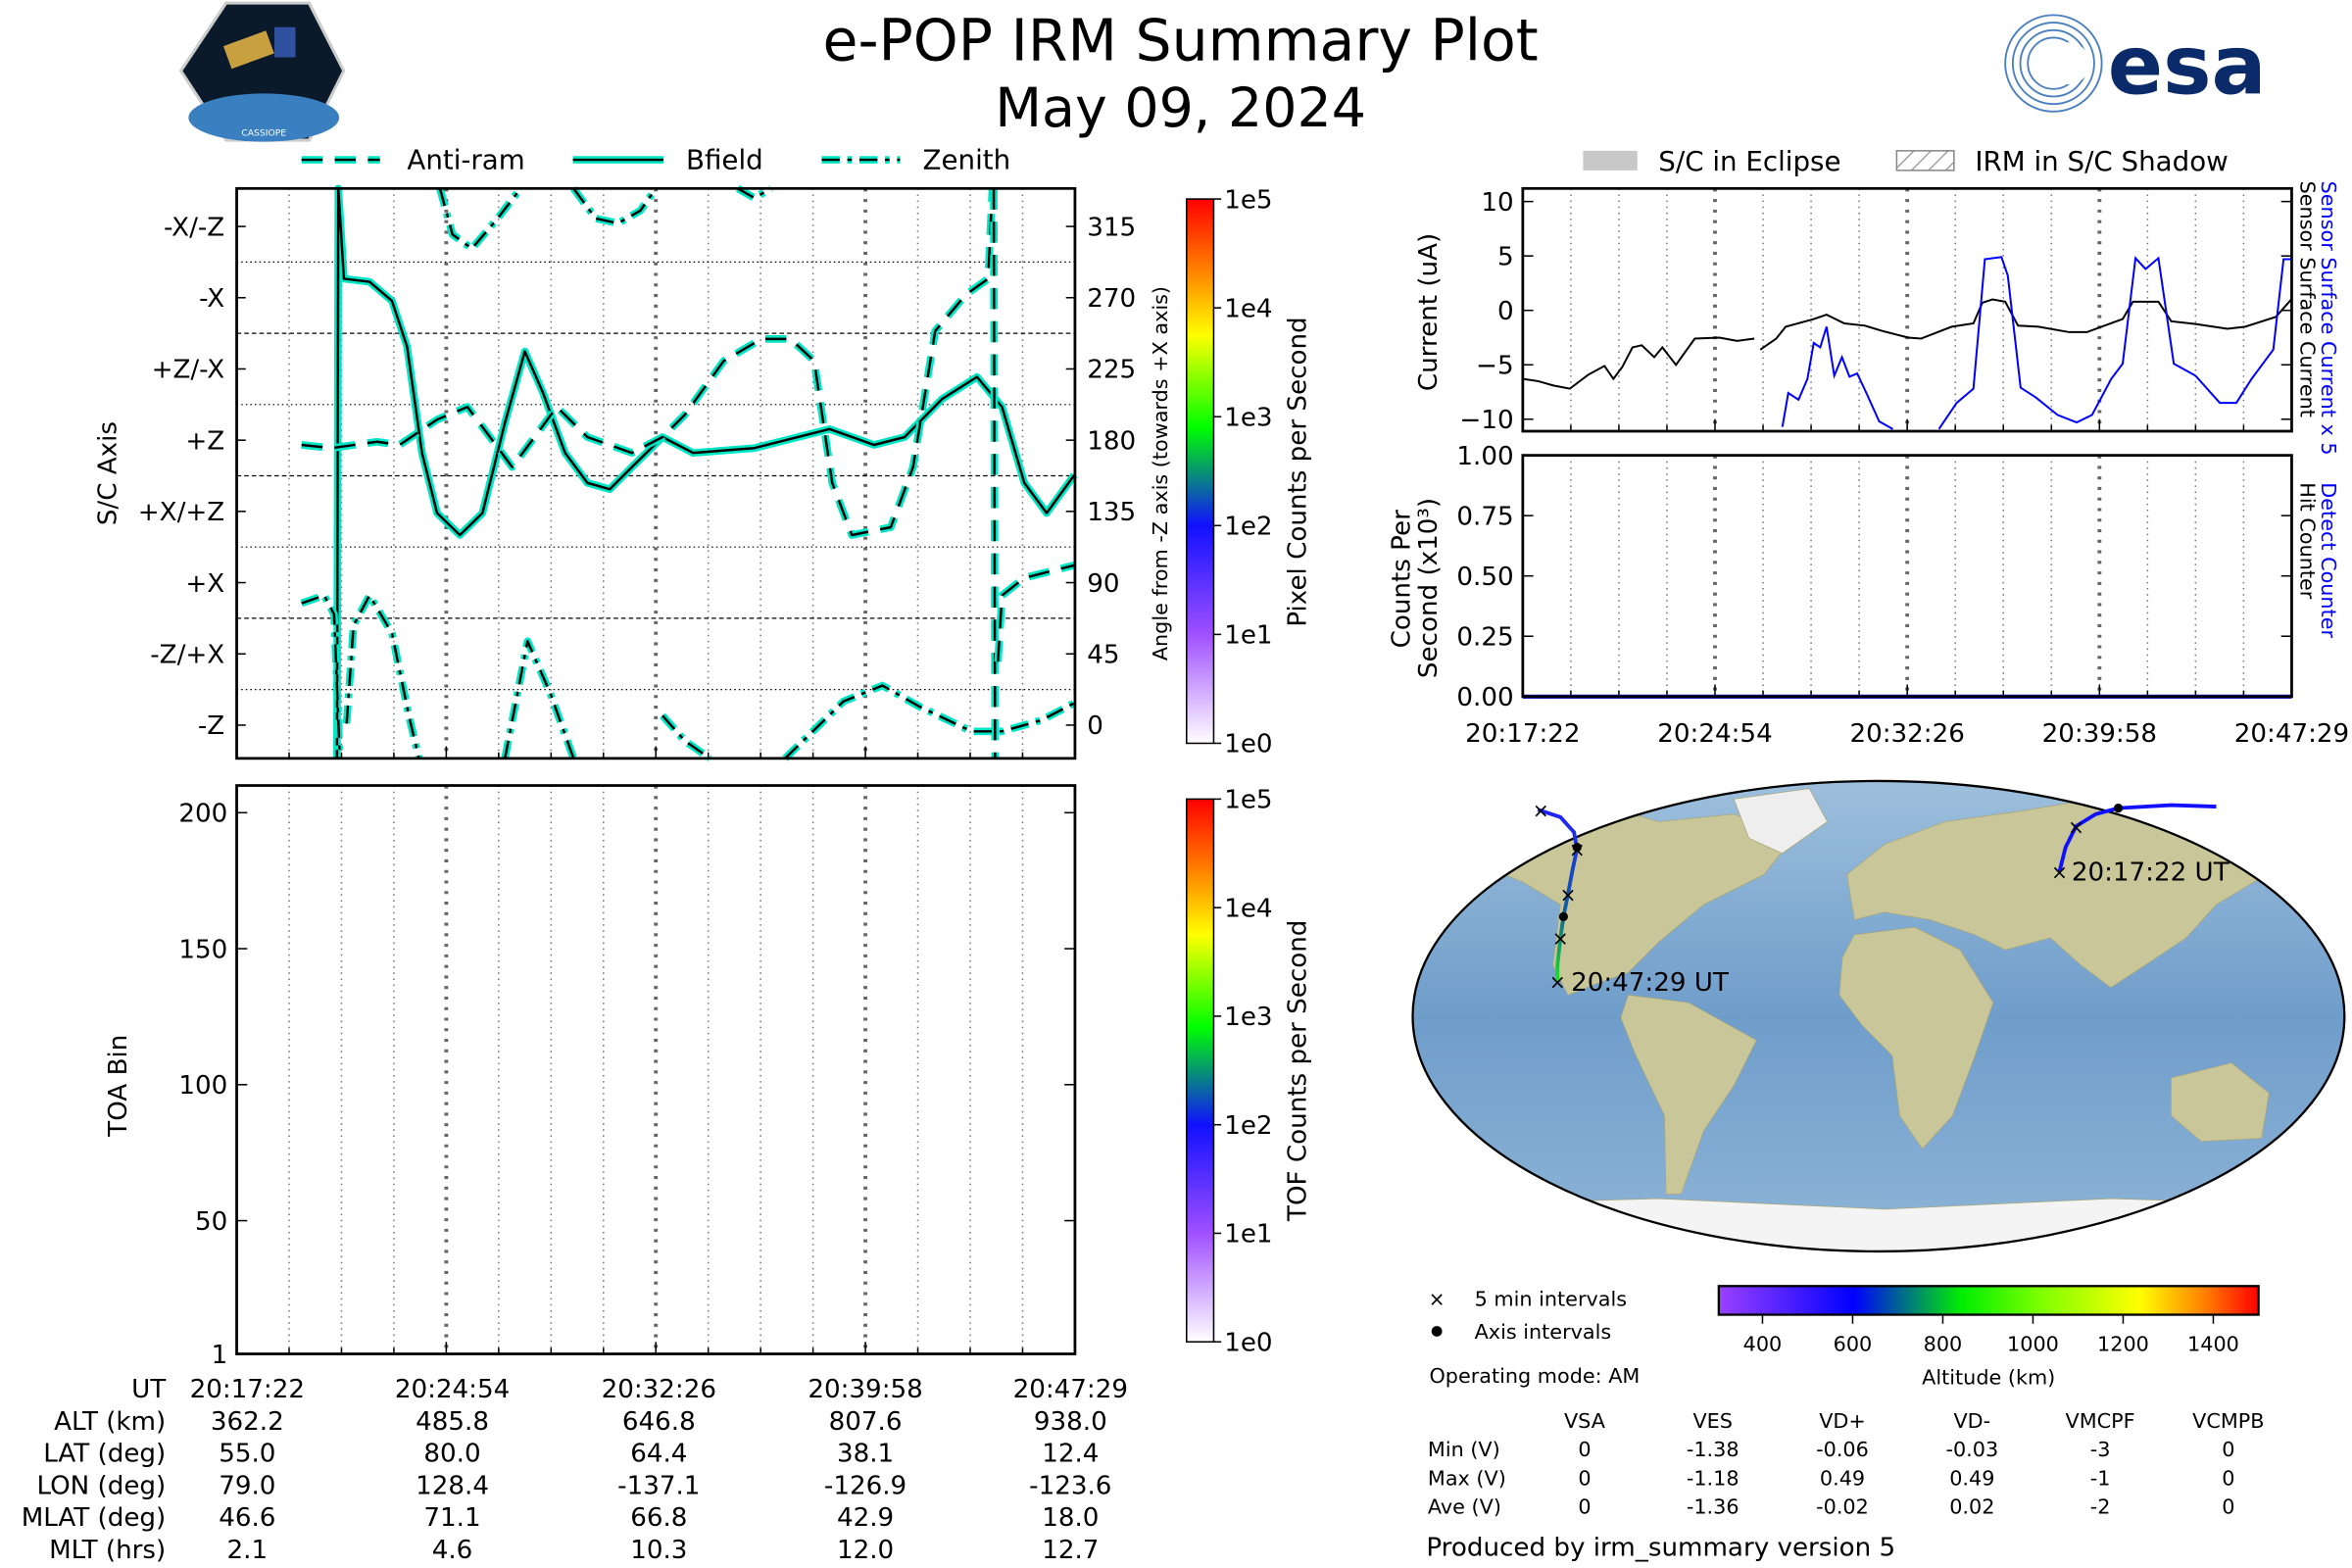 The image size is (2352, 1568). Describe the element at coordinates (1297, 1071) in the screenshot. I see `tof-colorbar-label: TOF Counts per Second` at that location.